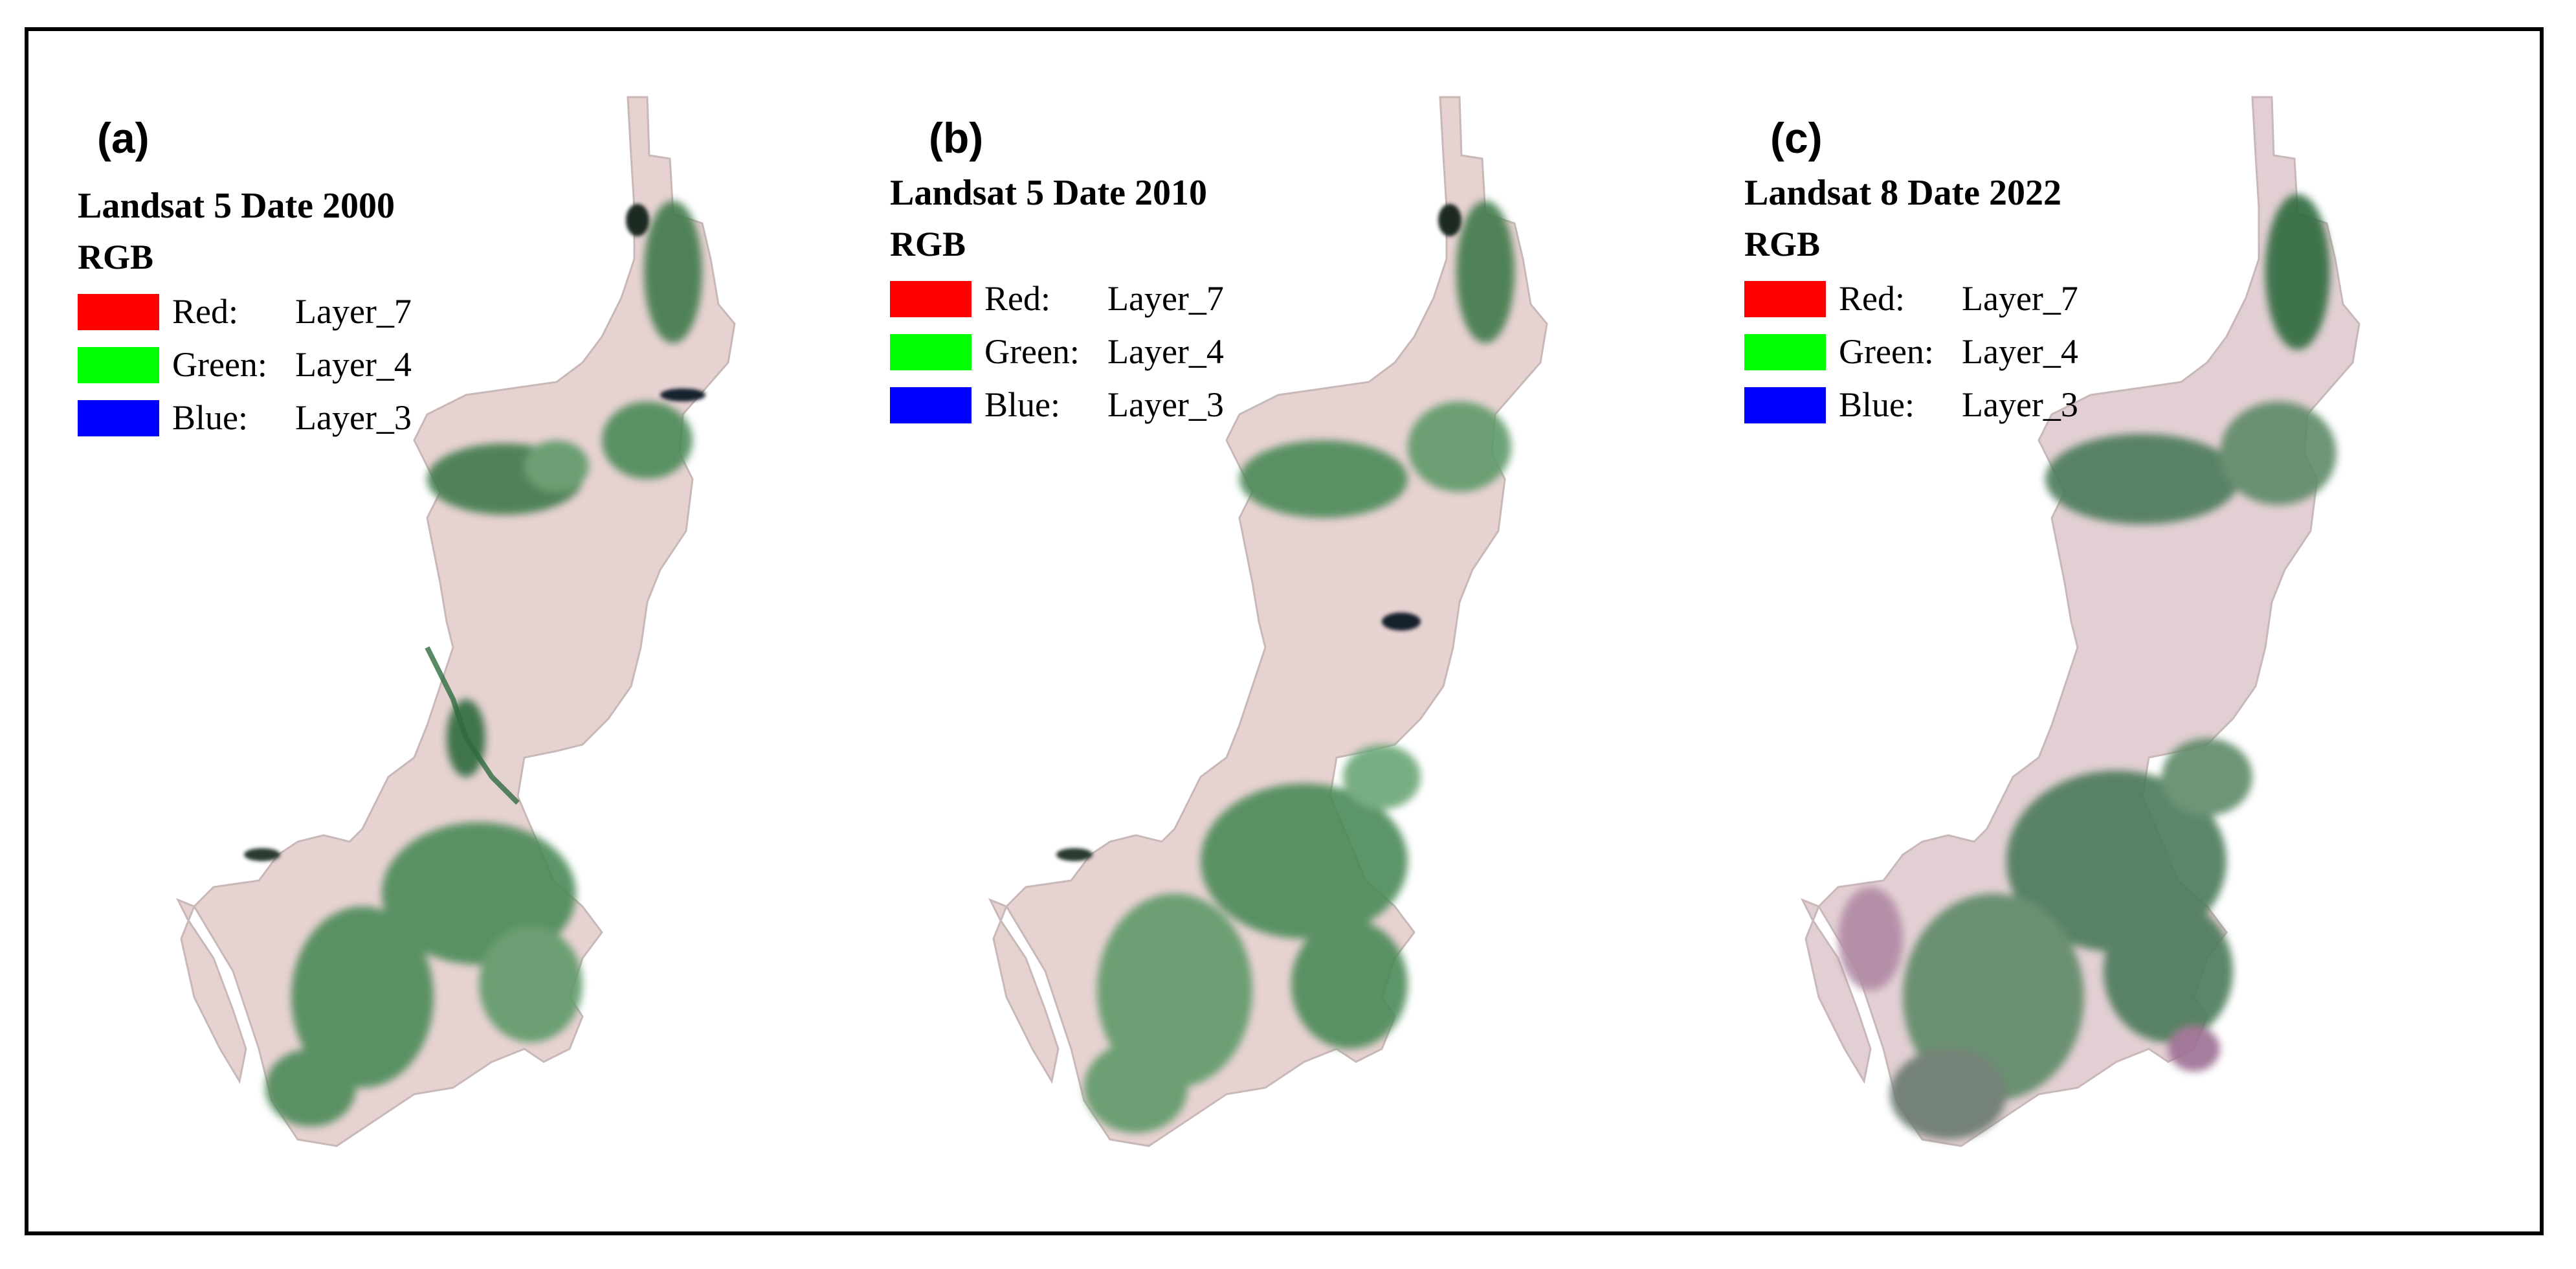 This screenshot has width=2576, height=1269. I want to click on panel-title: Landsat 5 Date 2000, so click(236, 206).